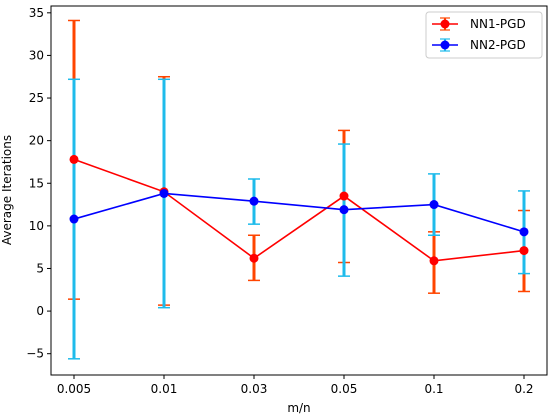 This screenshot has height=418, width=550. I want to click on y-tick-label: 0, so click(40, 311).